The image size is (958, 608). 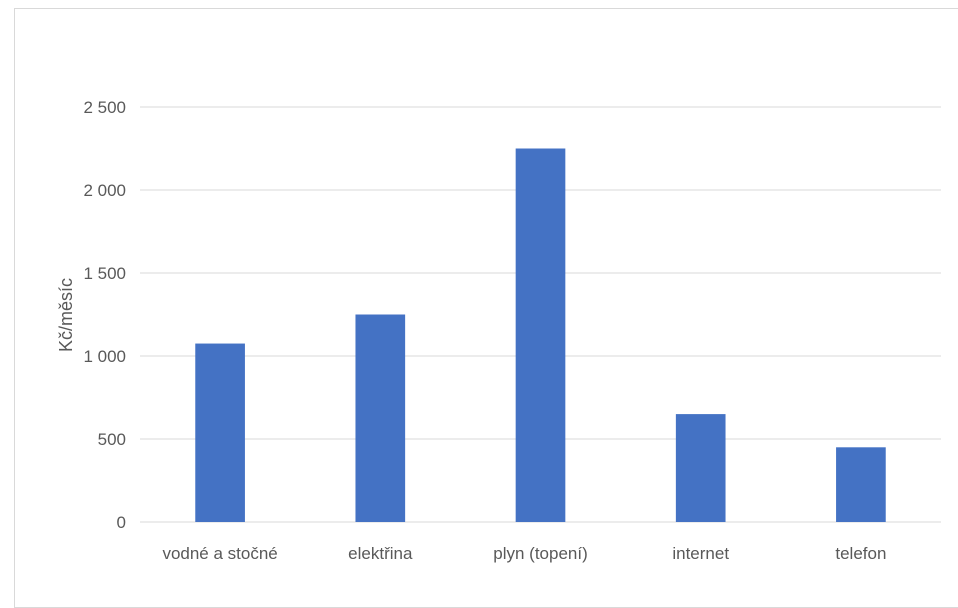 What do you see at coordinates (104, 190) in the screenshot?
I see `y-tick-label: 2 000` at bounding box center [104, 190].